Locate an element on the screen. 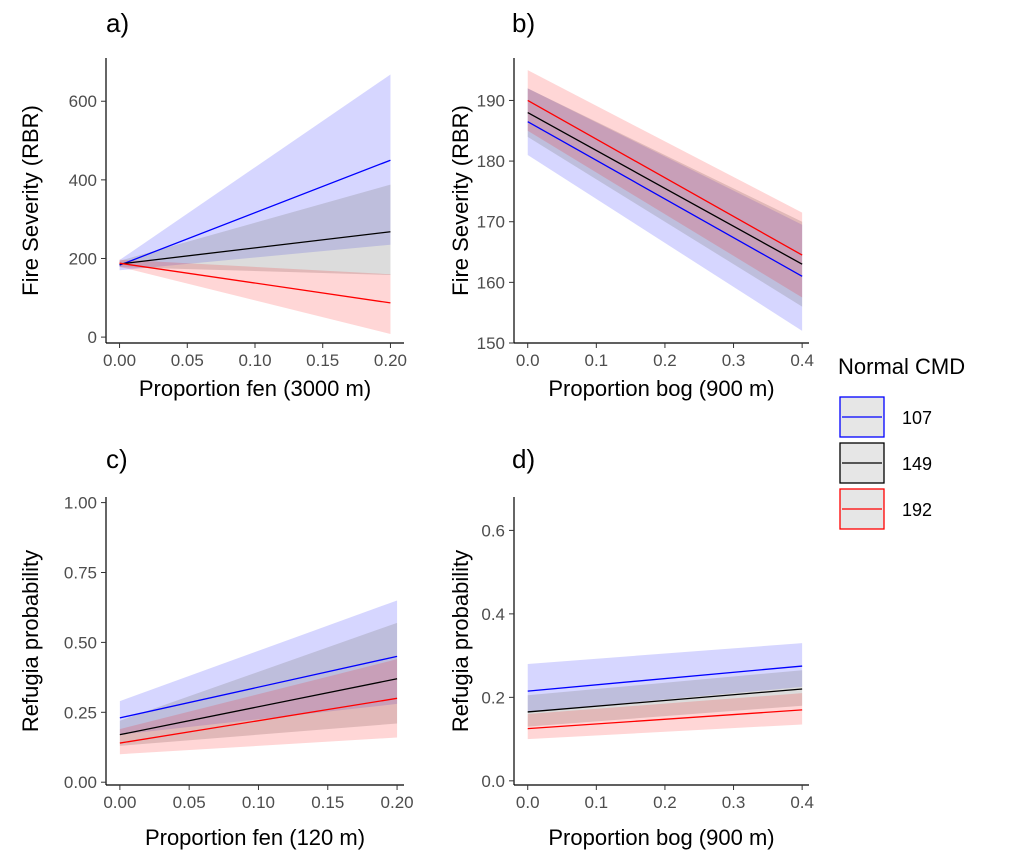 The height and width of the screenshot is (867, 1009). y-tick-label: 170 is located at coordinates (491, 222).